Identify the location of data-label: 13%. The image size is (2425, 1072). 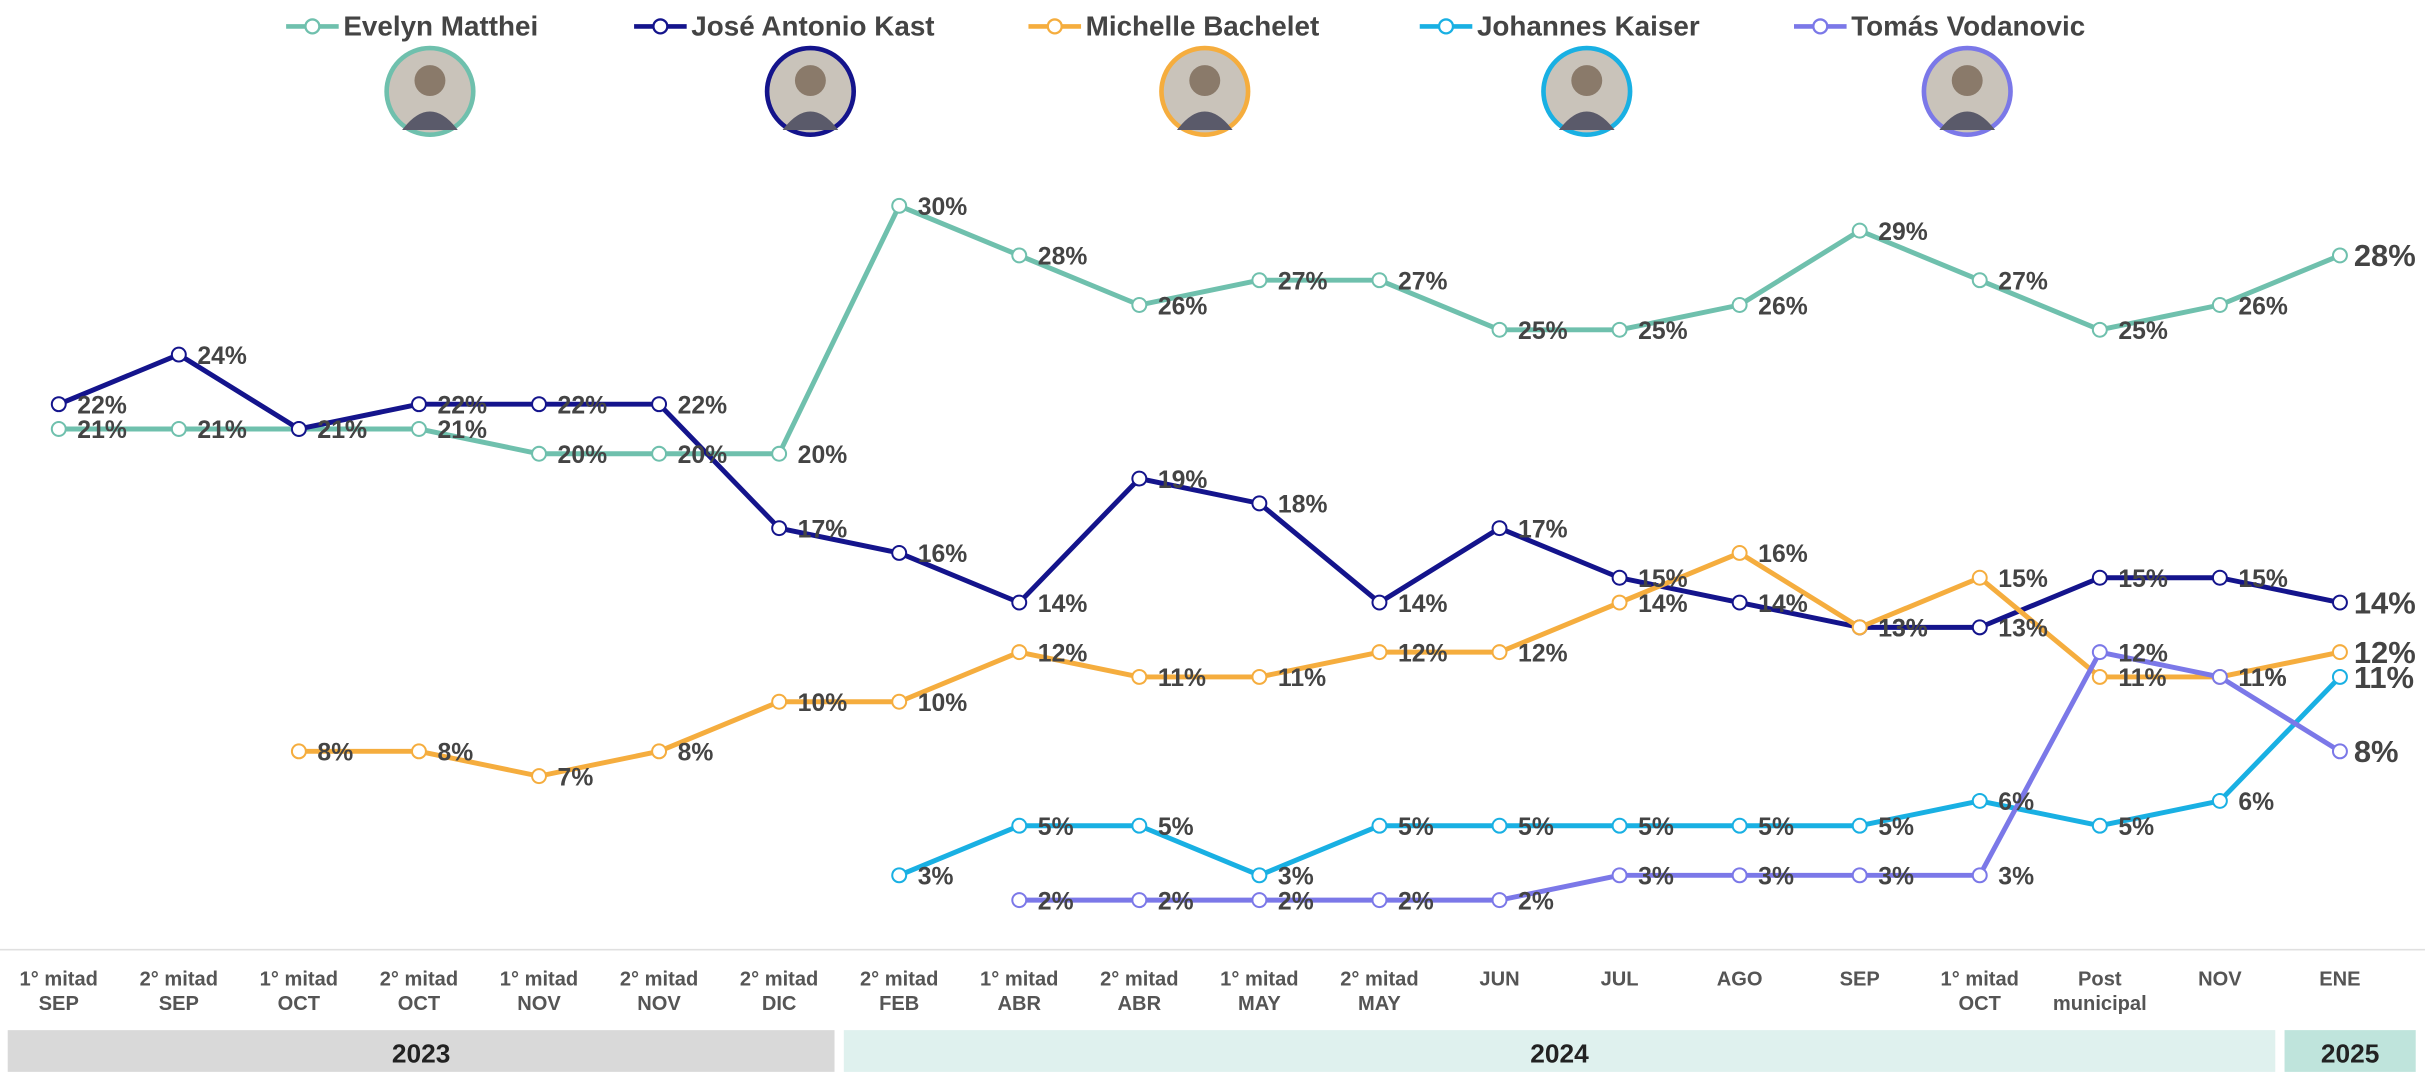
(1903, 629).